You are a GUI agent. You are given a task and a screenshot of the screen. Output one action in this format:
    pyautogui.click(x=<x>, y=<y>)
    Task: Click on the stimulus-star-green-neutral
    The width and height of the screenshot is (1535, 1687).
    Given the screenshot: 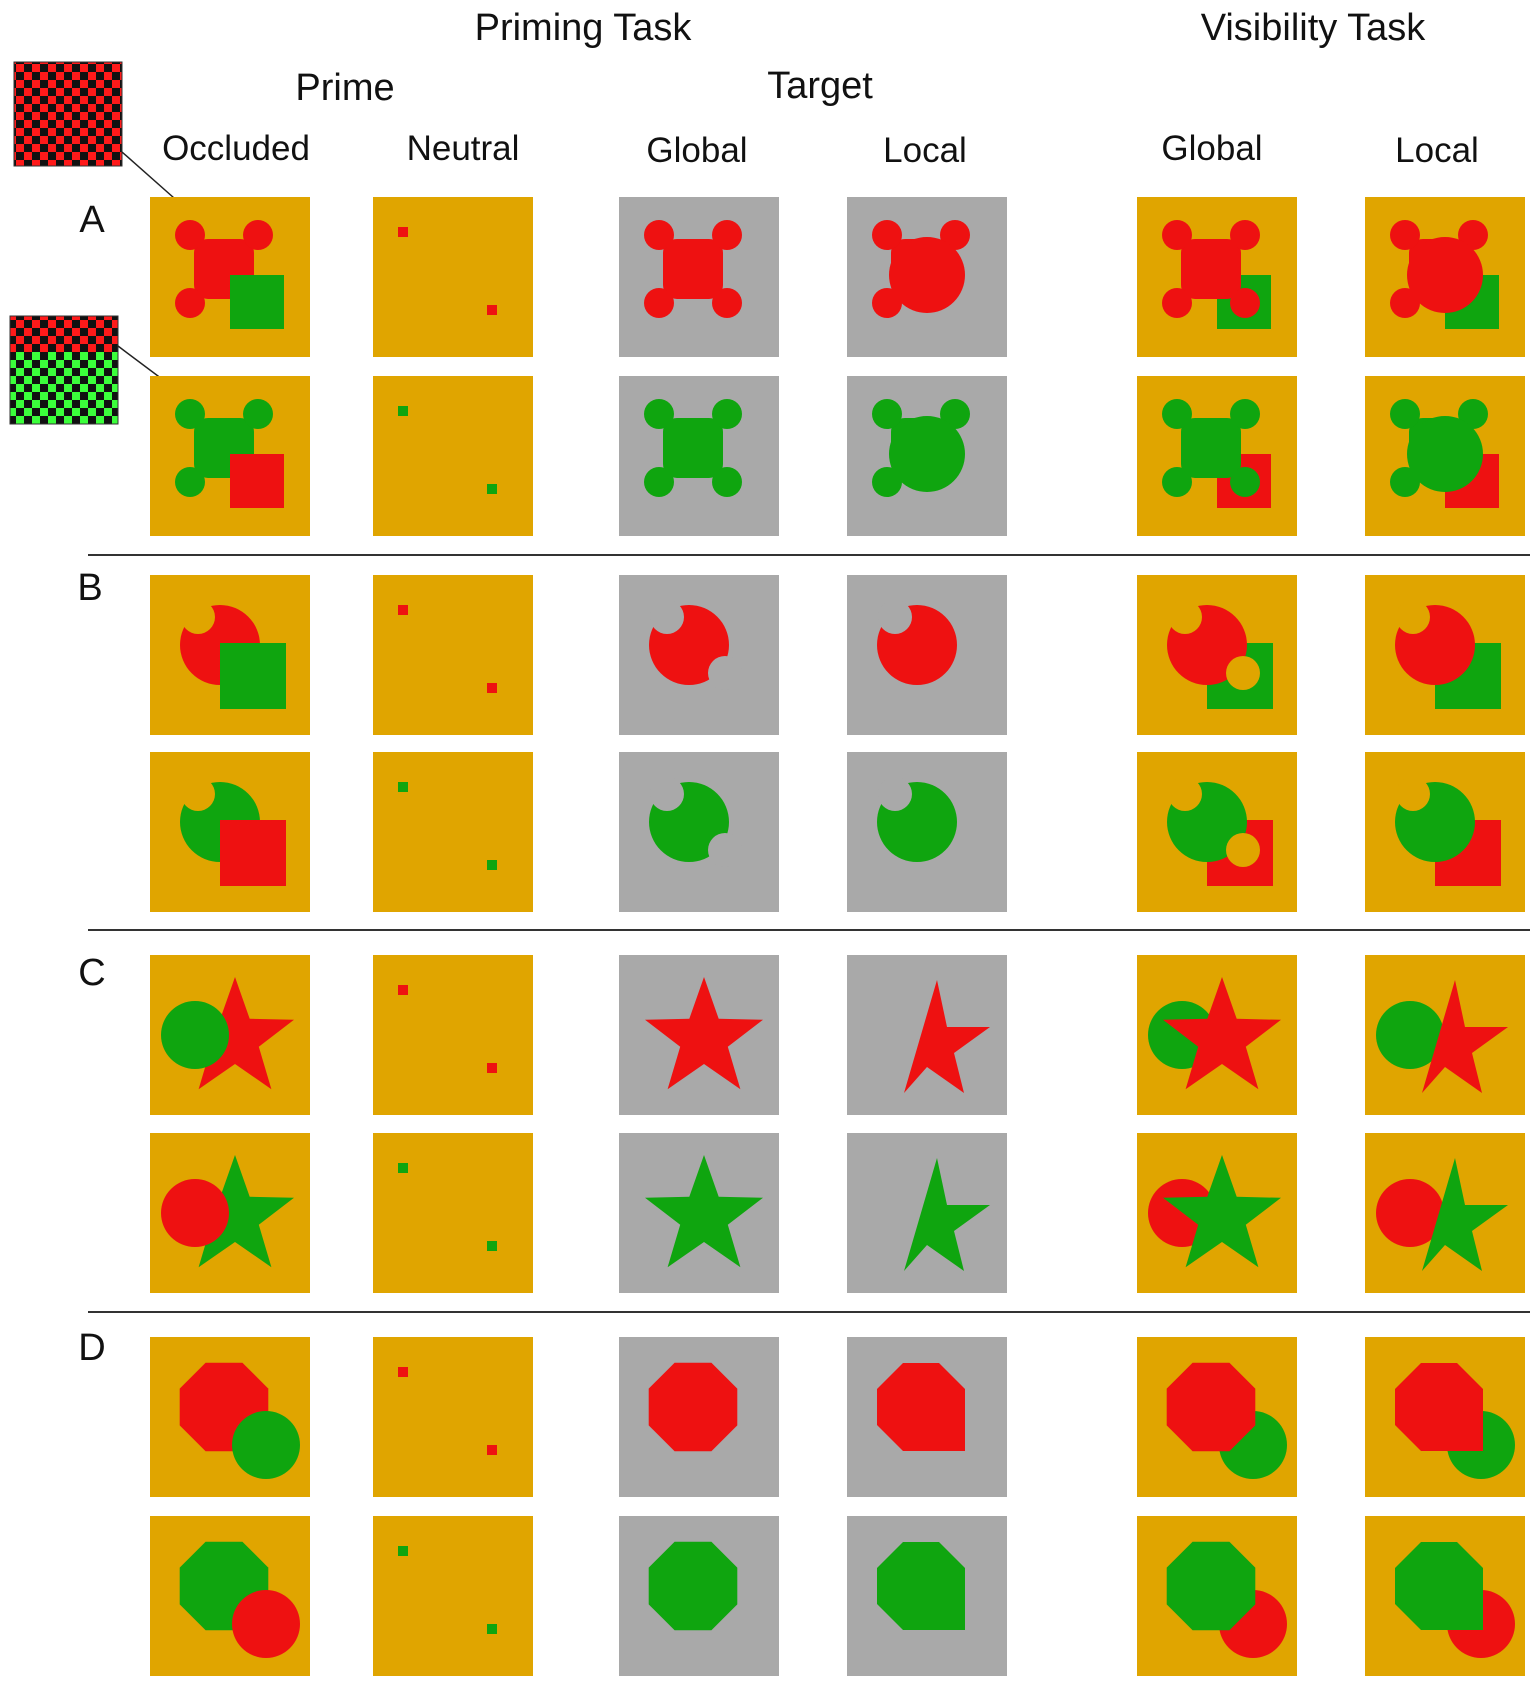 What is the action you would take?
    pyautogui.click(x=453, y=1213)
    